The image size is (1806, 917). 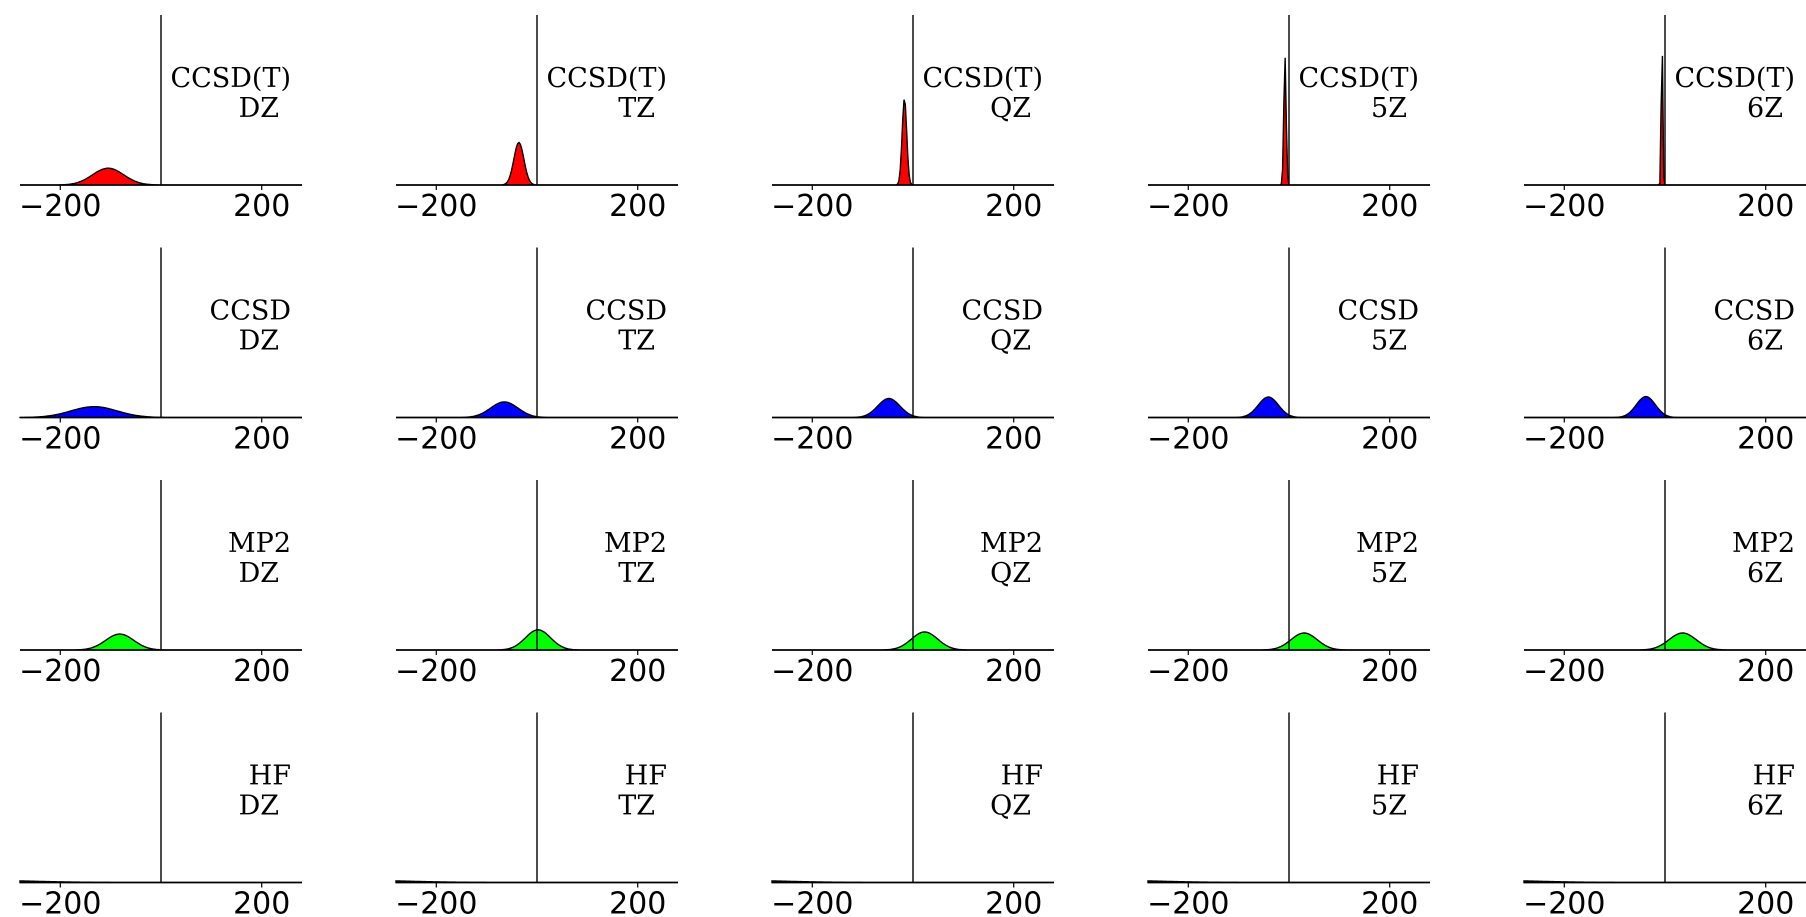 What do you see at coordinates (536, 119) in the screenshot?
I see `panel-ccsdt-tz: −200 200 CCSD(T)TZ` at bounding box center [536, 119].